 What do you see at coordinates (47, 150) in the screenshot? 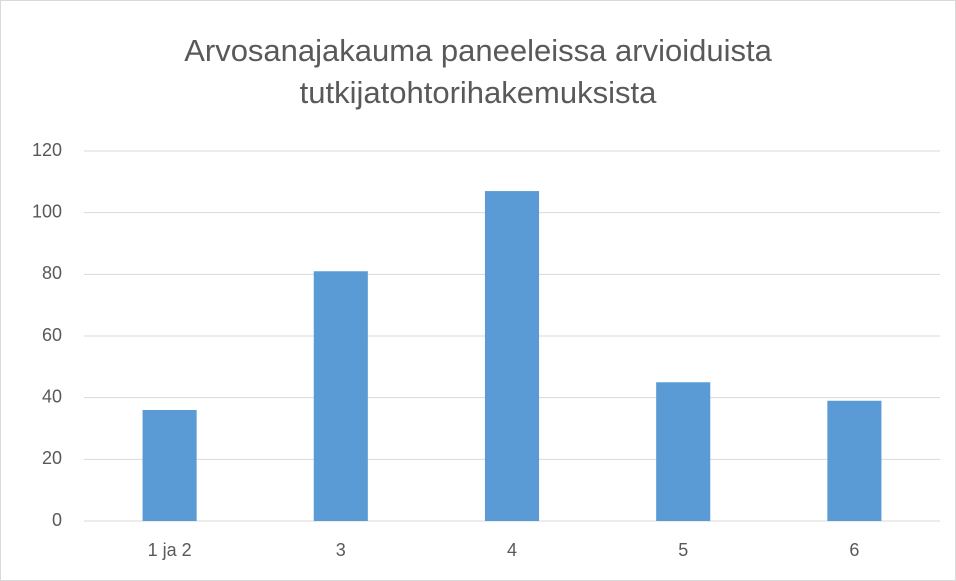
I see `y-tick-label: 120` at bounding box center [47, 150].